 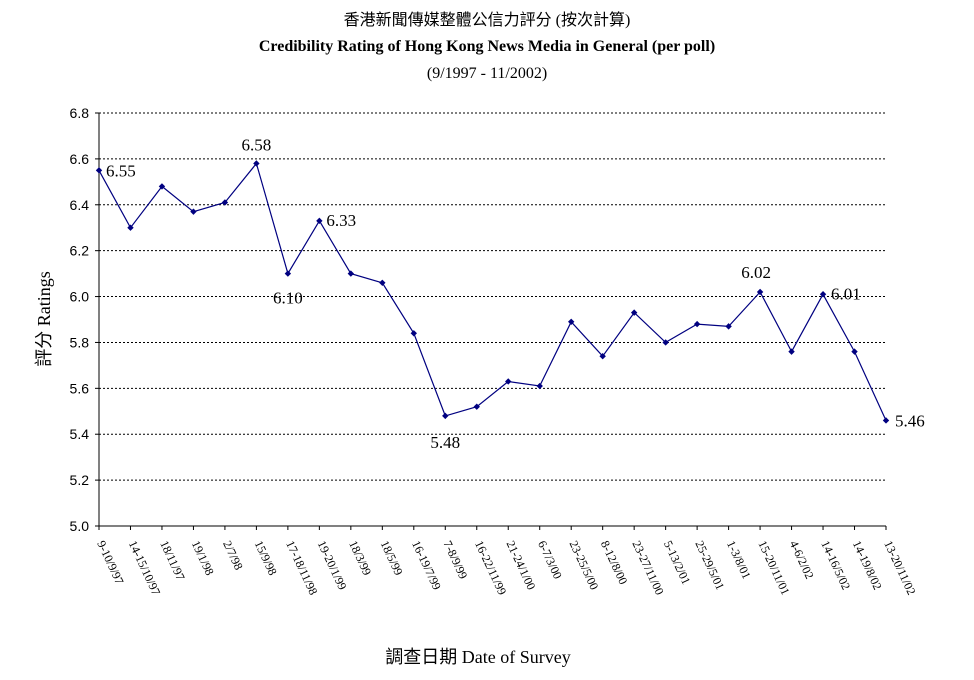 I want to click on x-tick-label: 14-19/8/02, so click(x=867, y=565).